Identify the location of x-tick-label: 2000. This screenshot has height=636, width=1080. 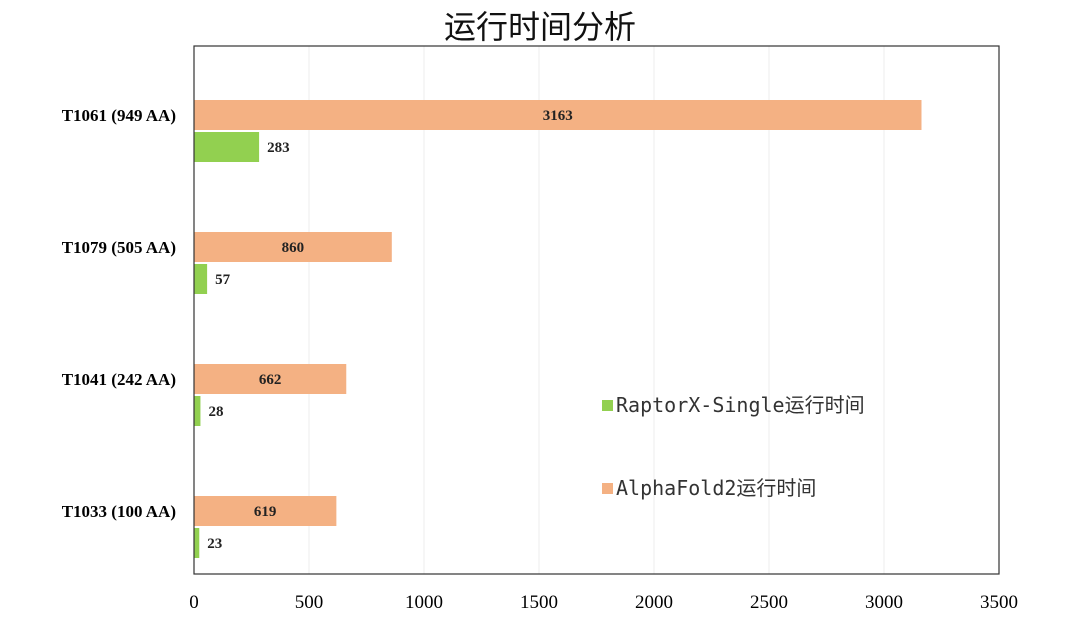
(654, 602).